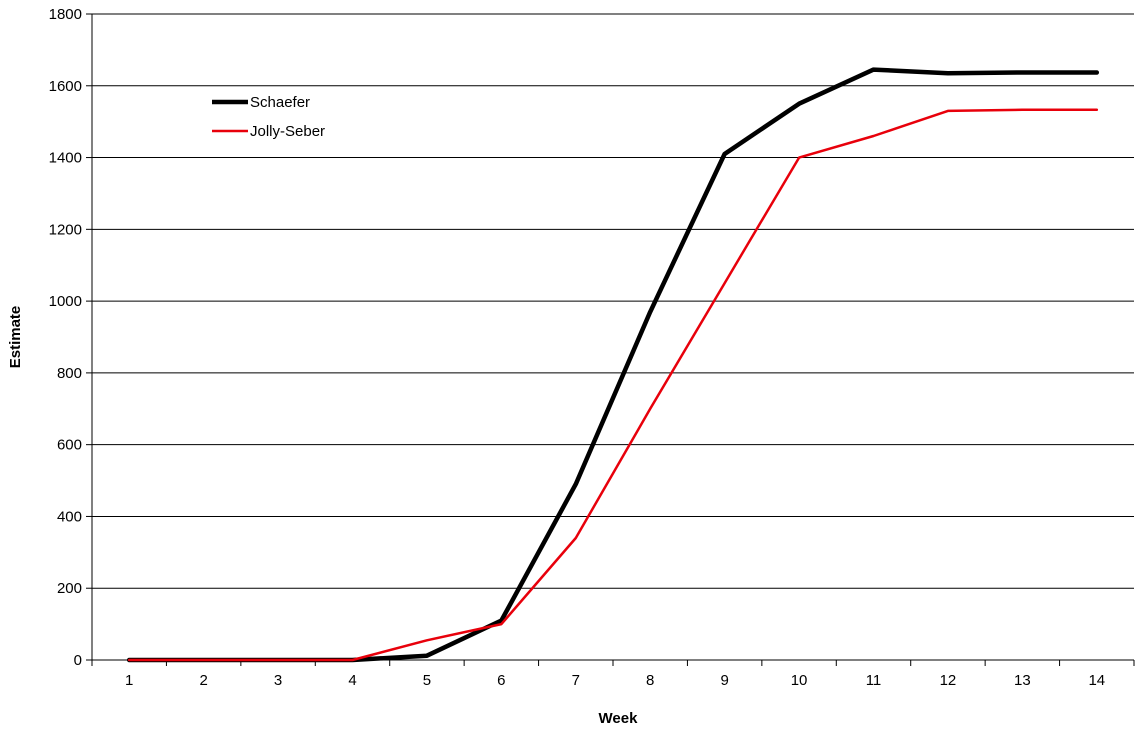  What do you see at coordinates (724, 680) in the screenshot?
I see `x-tick-label: 9` at bounding box center [724, 680].